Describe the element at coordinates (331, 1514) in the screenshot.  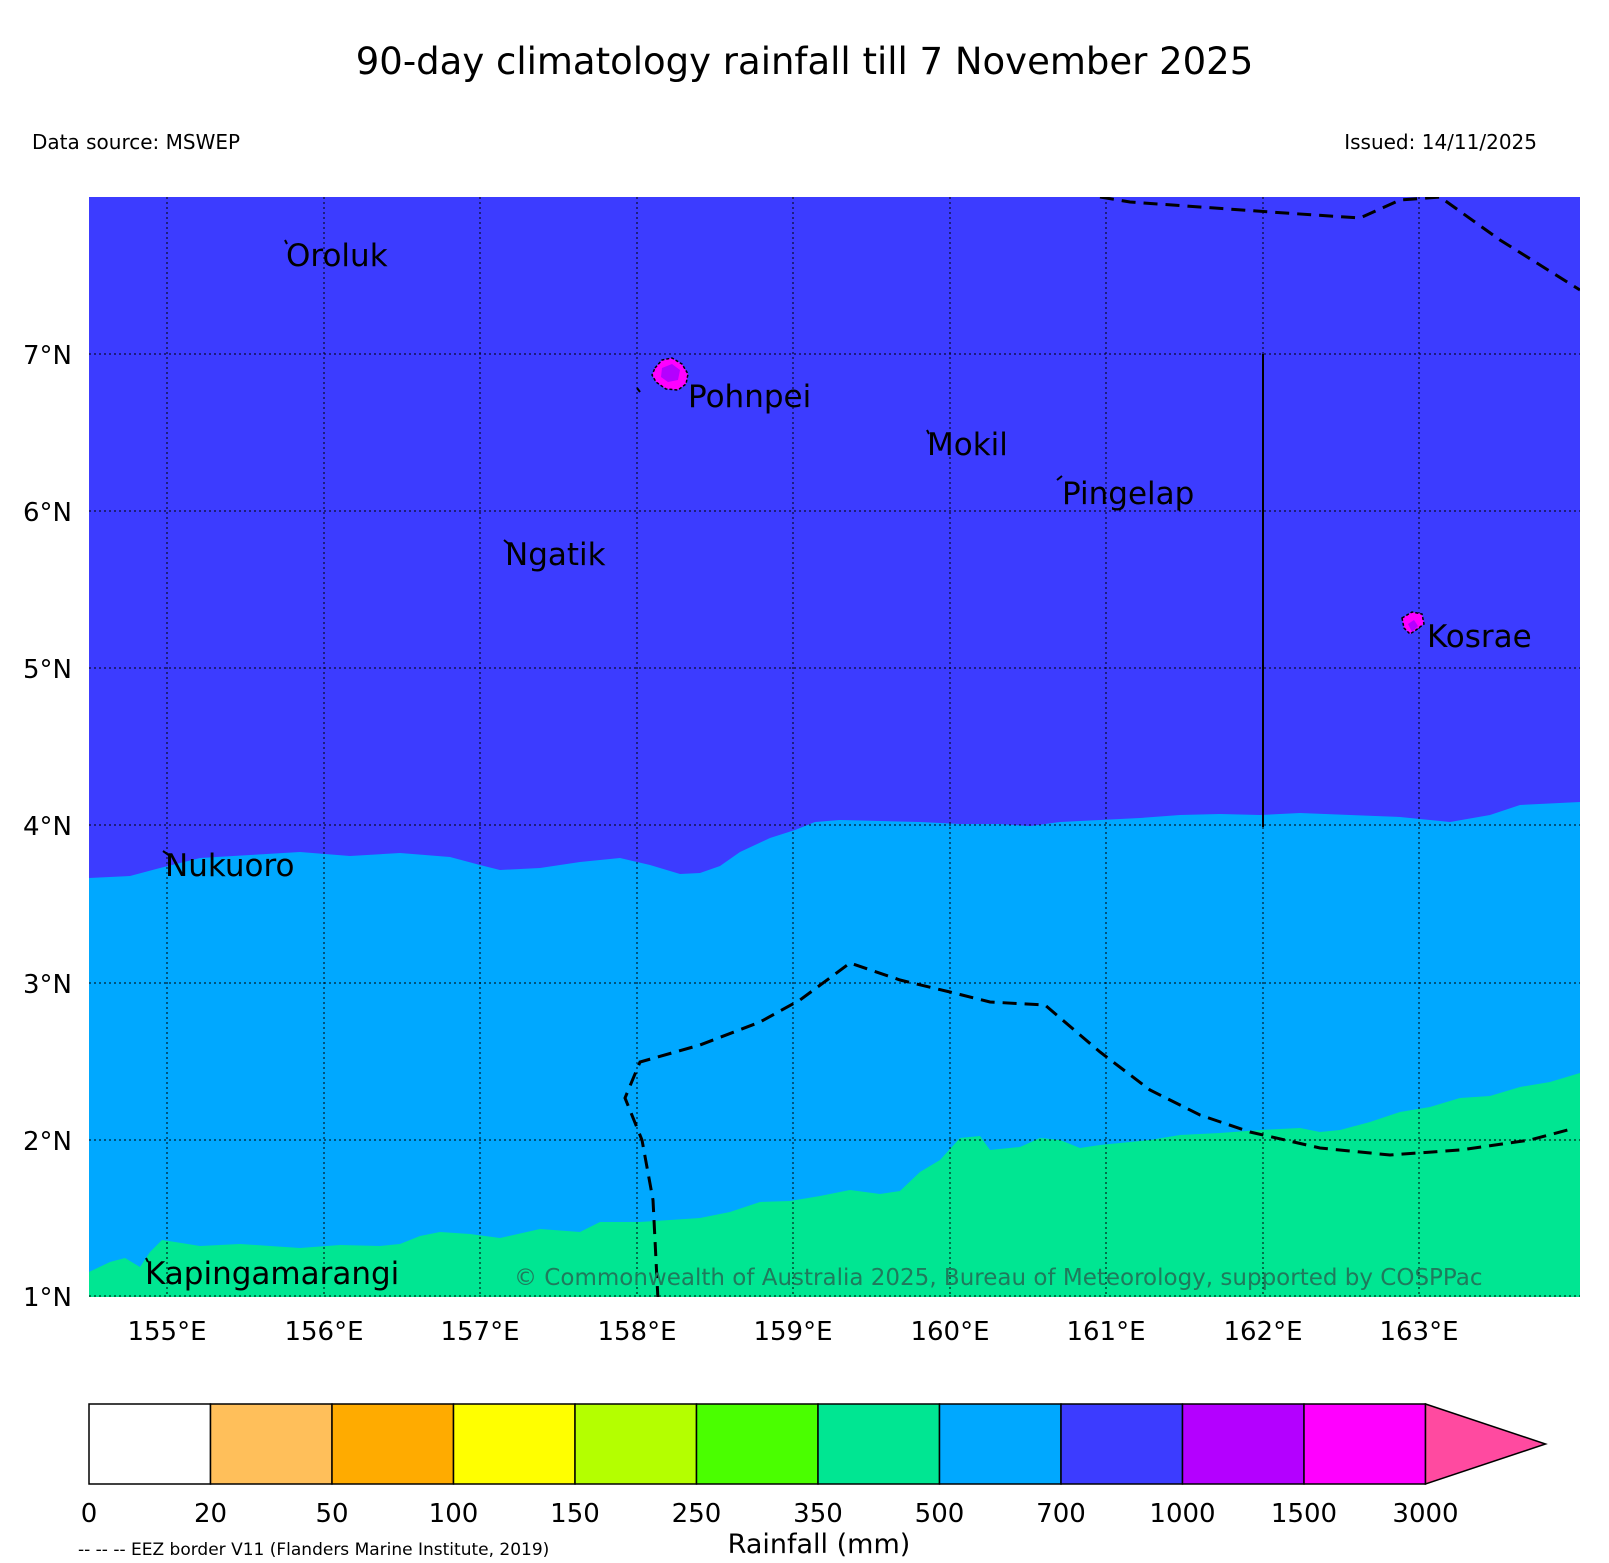
I see `colorbar-tick-label: 50` at that location.